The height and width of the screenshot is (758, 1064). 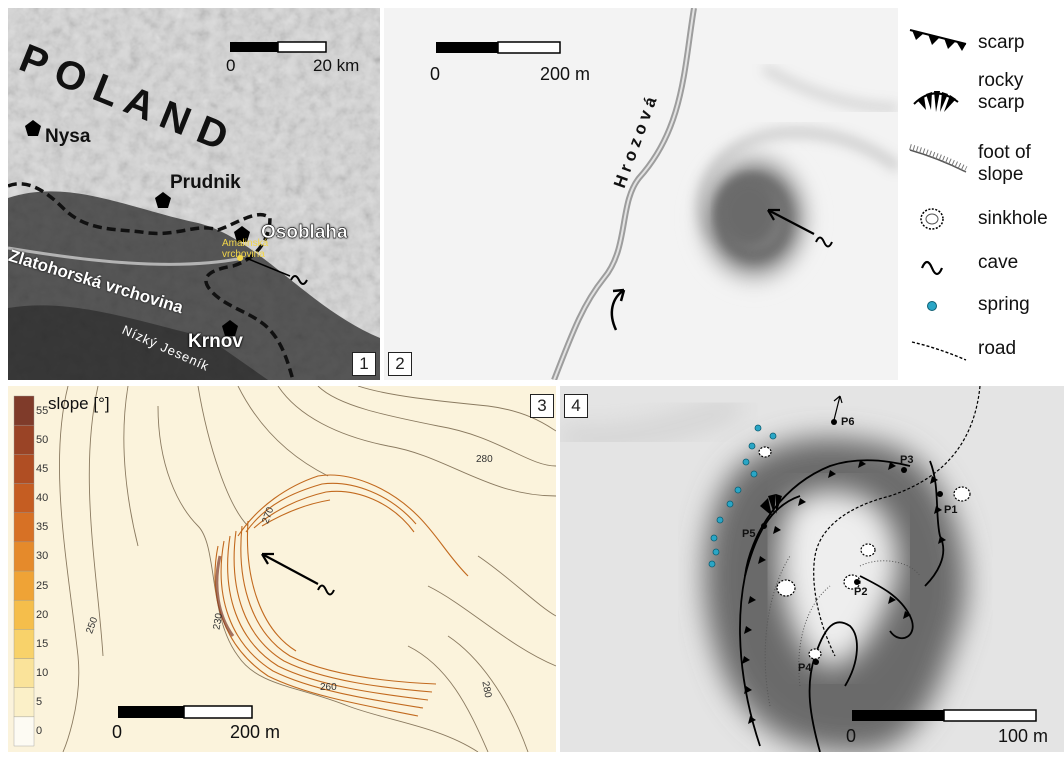 I want to click on legend-label-rocky-scarp: rocky scarp, so click(x=1001, y=91).